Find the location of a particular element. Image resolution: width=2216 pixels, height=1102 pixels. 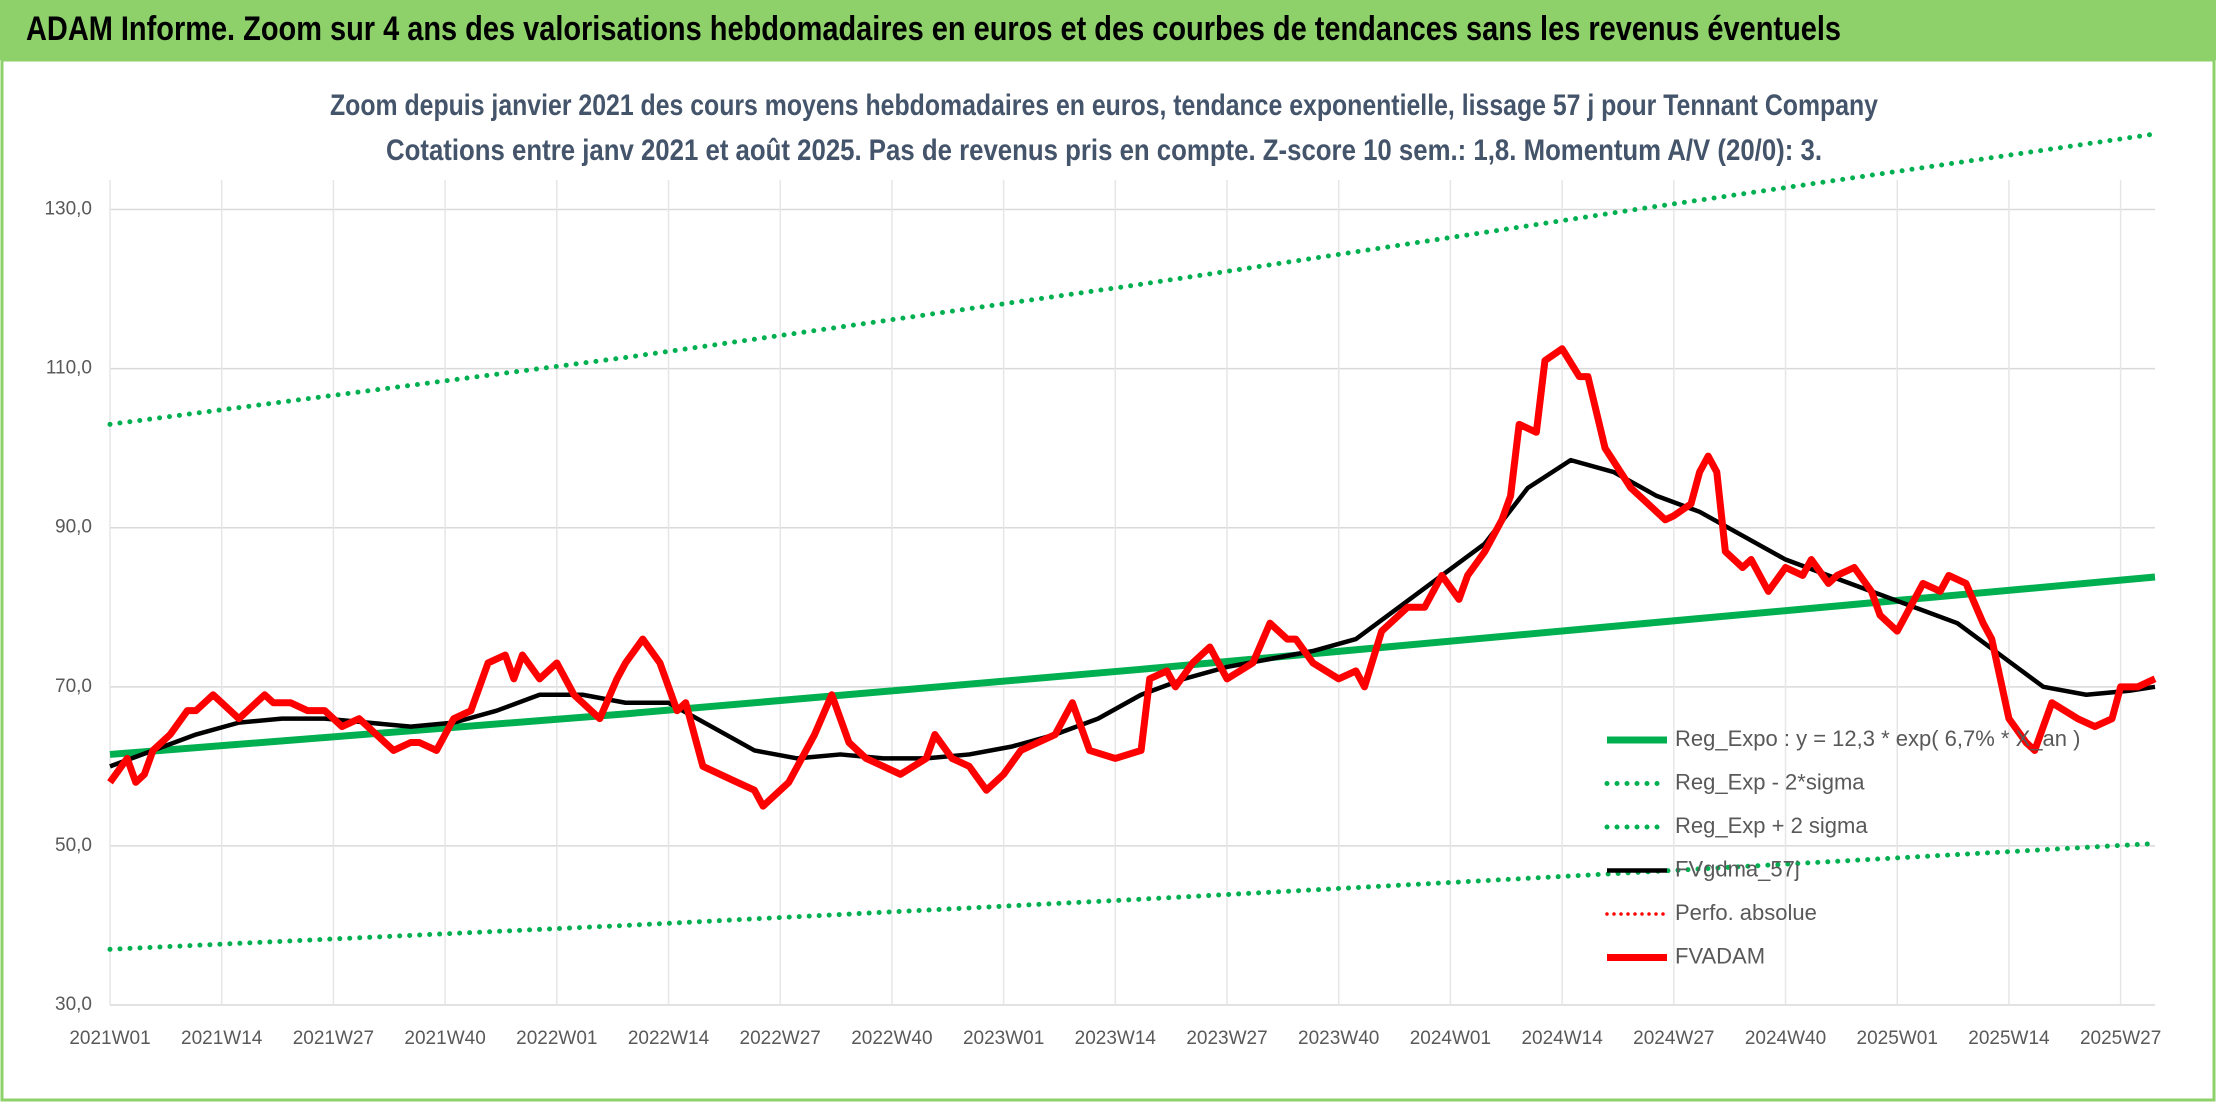

y-tick-label: 70,0 is located at coordinates (73, 686).